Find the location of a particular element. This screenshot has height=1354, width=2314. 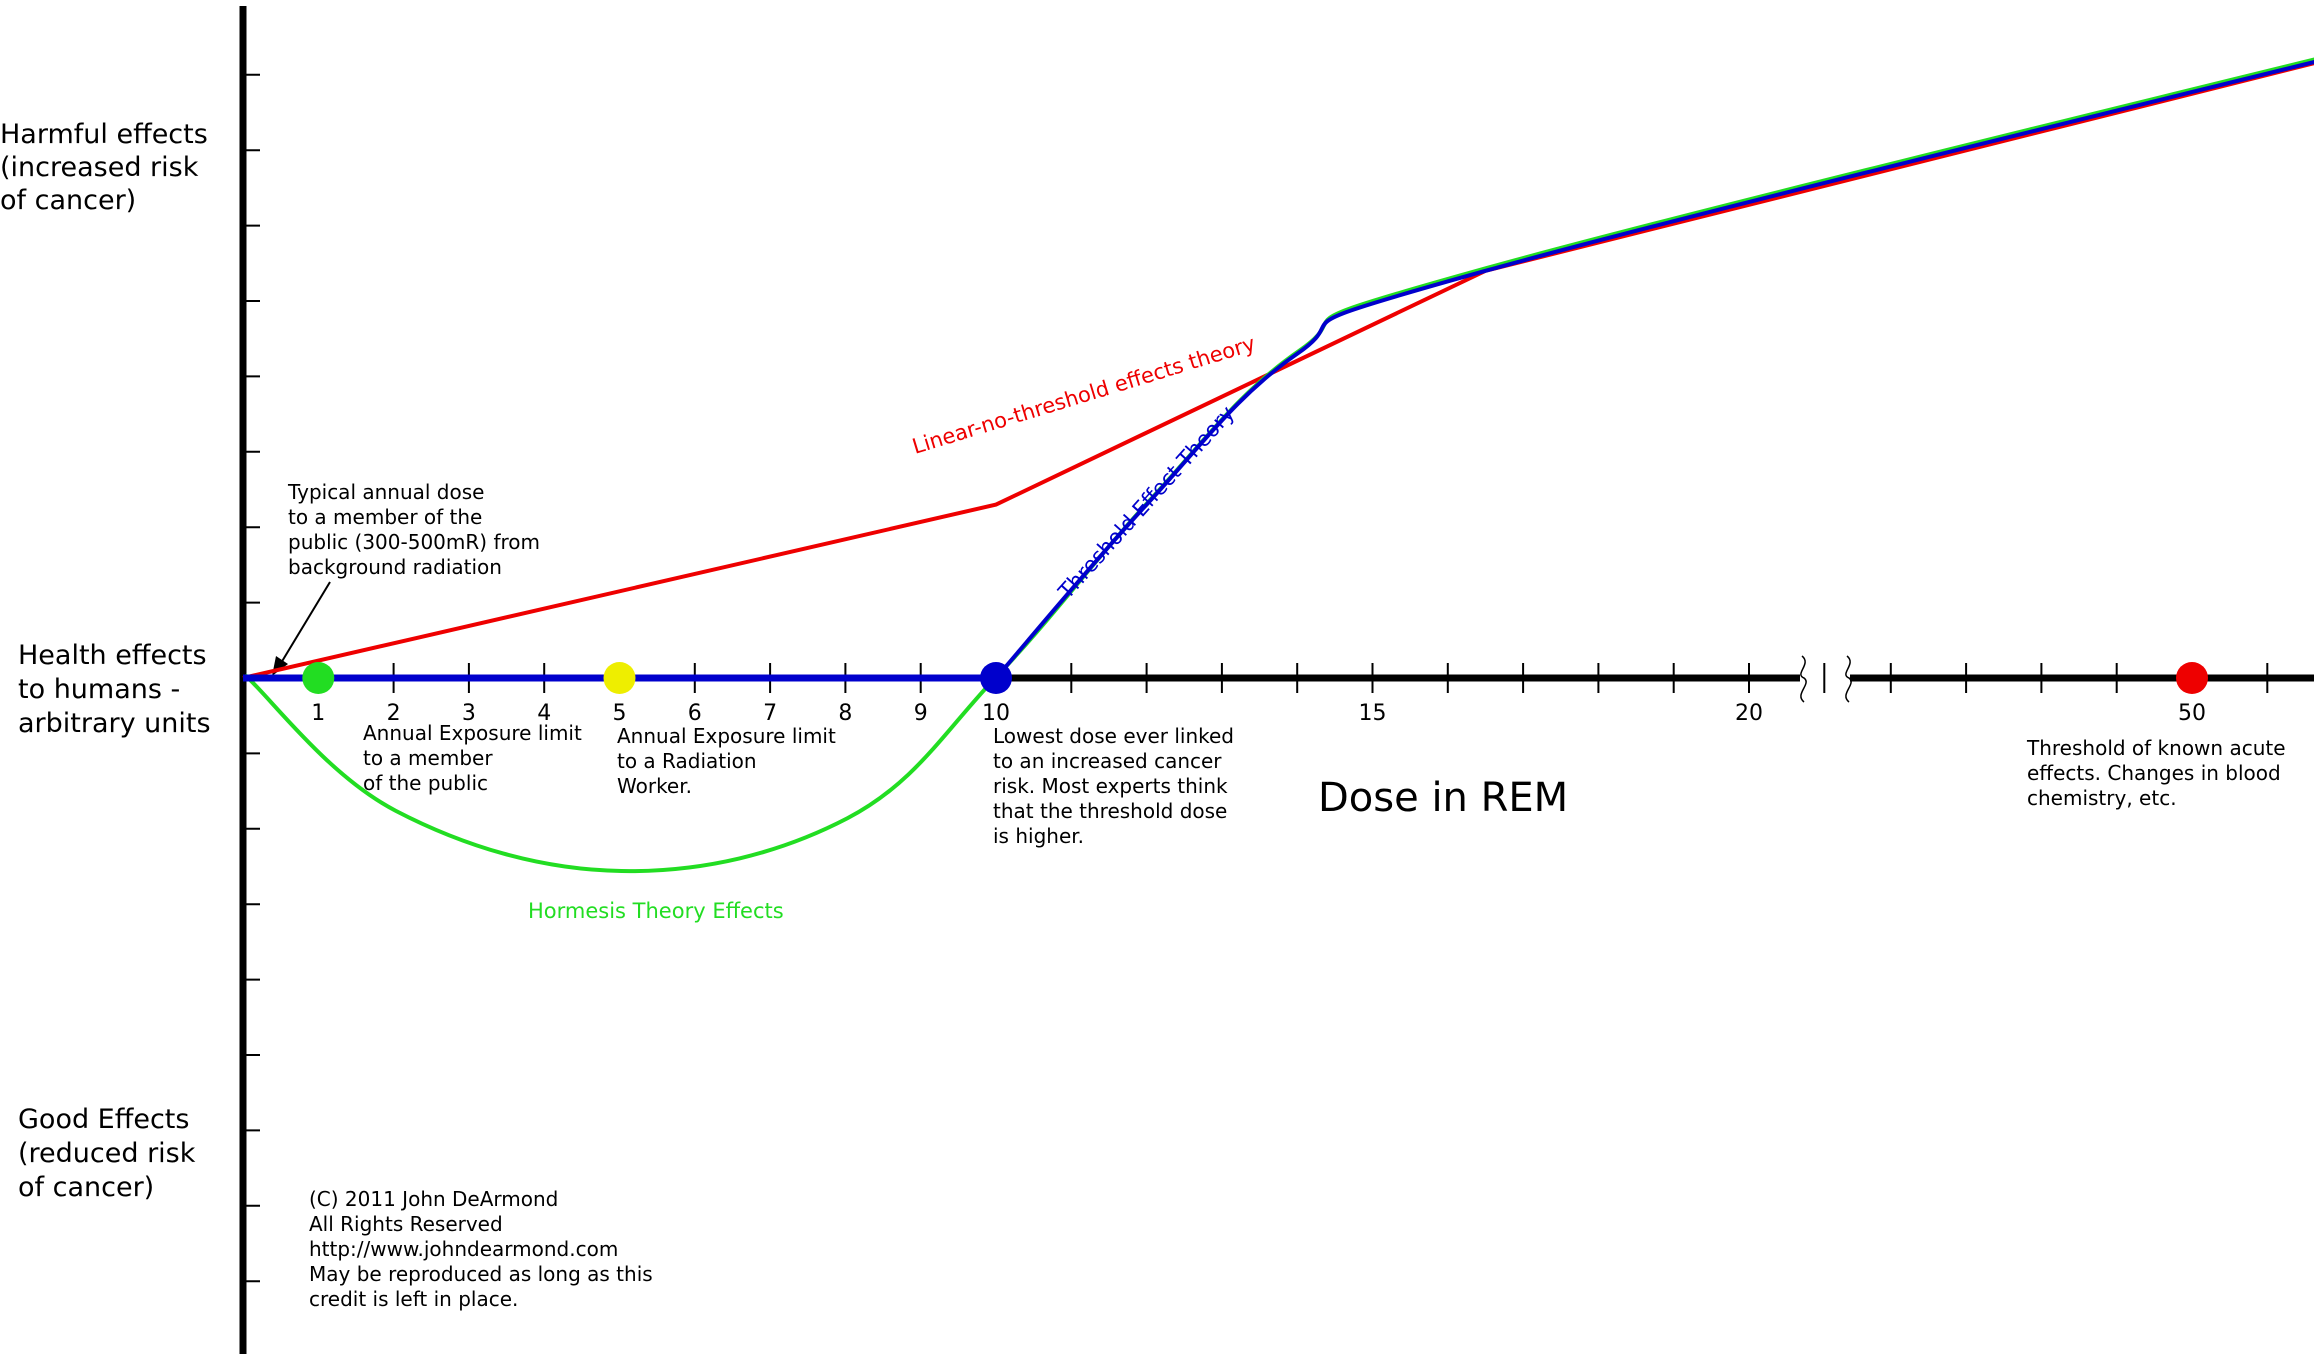

x-tick-label: 1 is located at coordinates (318, 713).